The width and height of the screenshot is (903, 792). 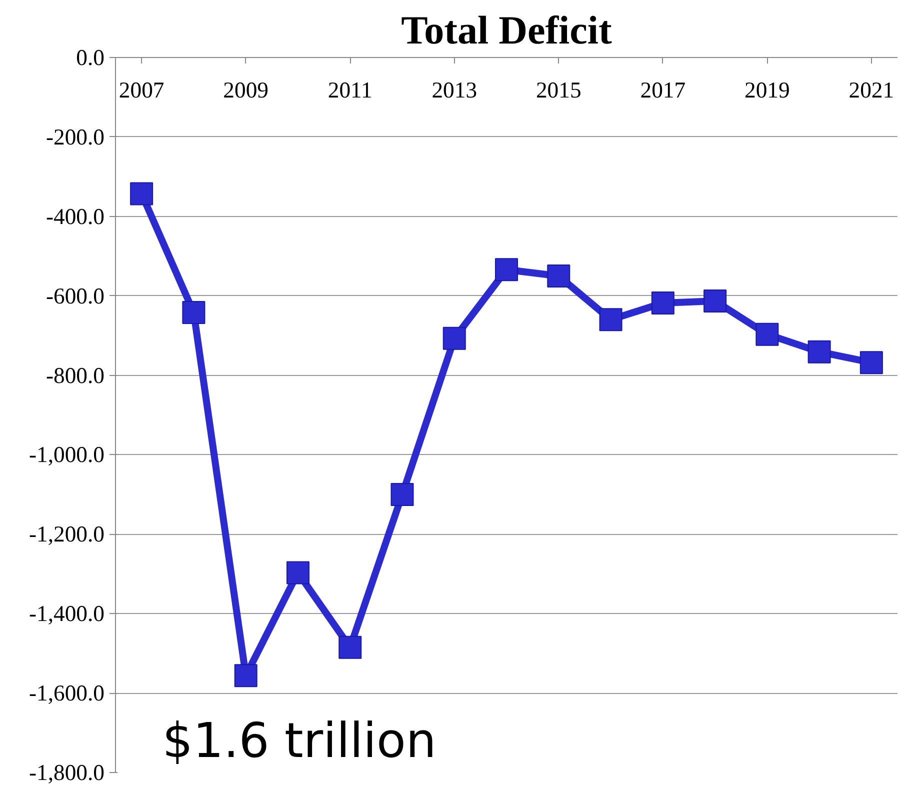 What do you see at coordinates (66, 772) in the screenshot?
I see `y-tick-label: -1,800.0` at bounding box center [66, 772].